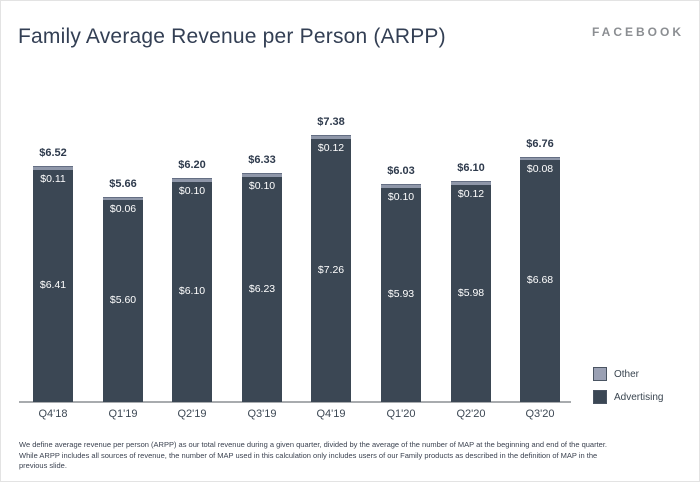 The width and height of the screenshot is (700, 482). I want to click on legend-label-advertising: Advertising, so click(639, 397).